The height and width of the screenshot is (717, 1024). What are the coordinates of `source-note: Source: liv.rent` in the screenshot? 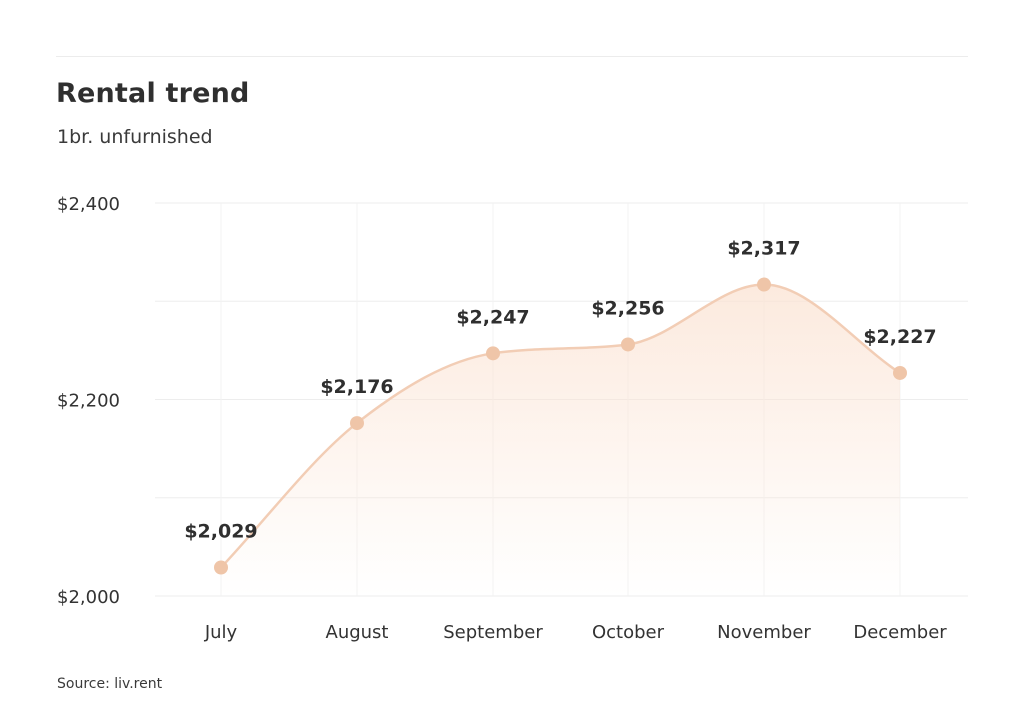 It's located at (110, 684).